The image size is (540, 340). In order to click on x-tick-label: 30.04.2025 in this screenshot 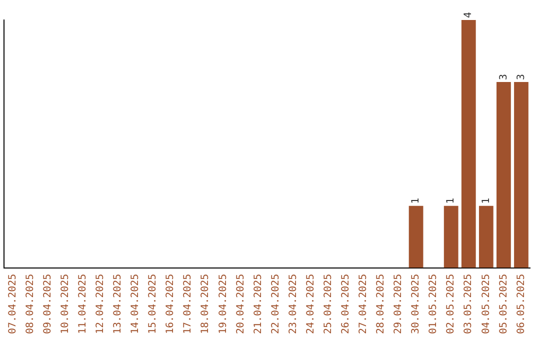, I will do `click(416, 304)`.